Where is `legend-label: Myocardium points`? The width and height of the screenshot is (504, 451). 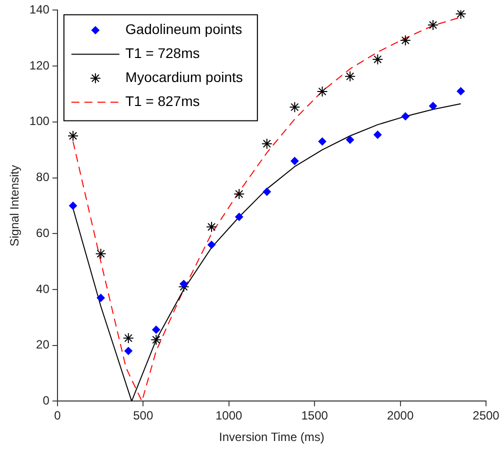
legend-label: Myocardium points is located at coordinates (184, 77).